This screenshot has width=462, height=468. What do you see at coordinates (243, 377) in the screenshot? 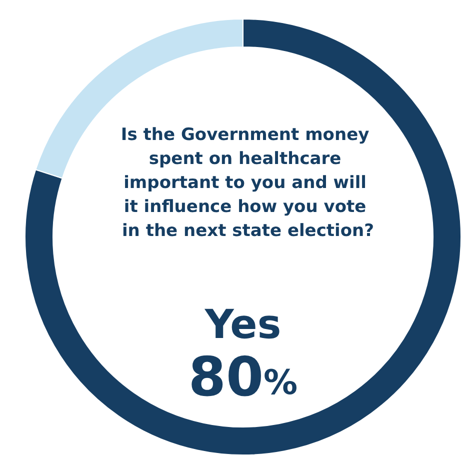
I see `data-label: 80%` at bounding box center [243, 377].